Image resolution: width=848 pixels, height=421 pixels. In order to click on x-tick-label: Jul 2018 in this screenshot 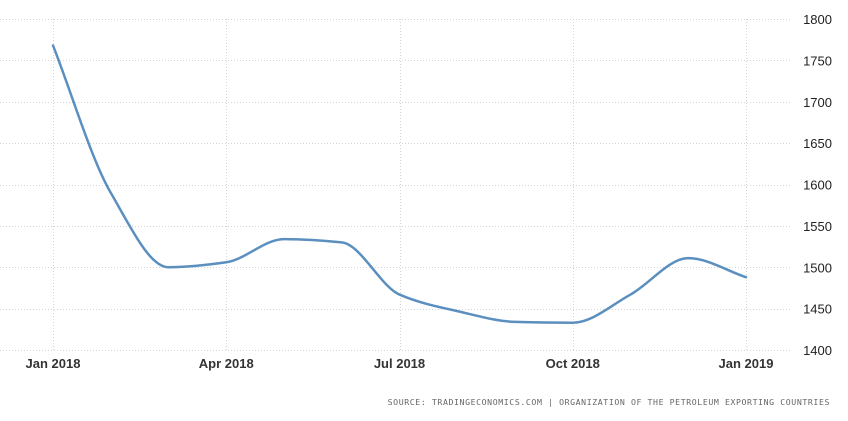, I will do `click(399, 363)`.